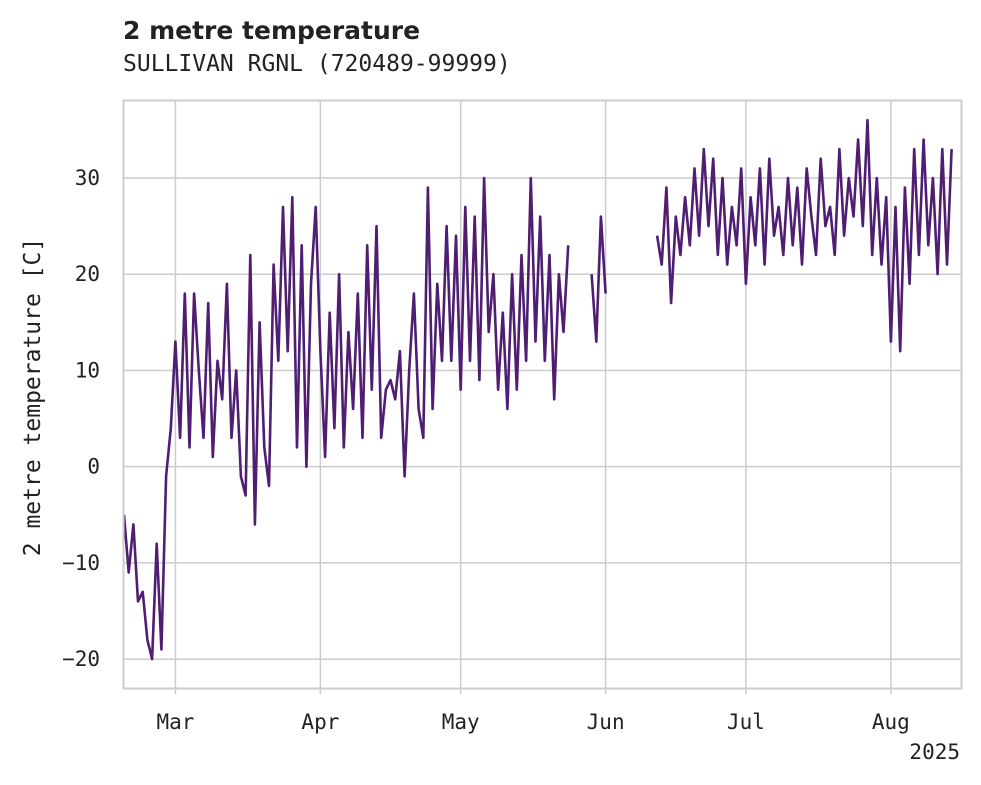  I want to click on y-axis-label: 2 metre temperature [C], so click(33, 397).